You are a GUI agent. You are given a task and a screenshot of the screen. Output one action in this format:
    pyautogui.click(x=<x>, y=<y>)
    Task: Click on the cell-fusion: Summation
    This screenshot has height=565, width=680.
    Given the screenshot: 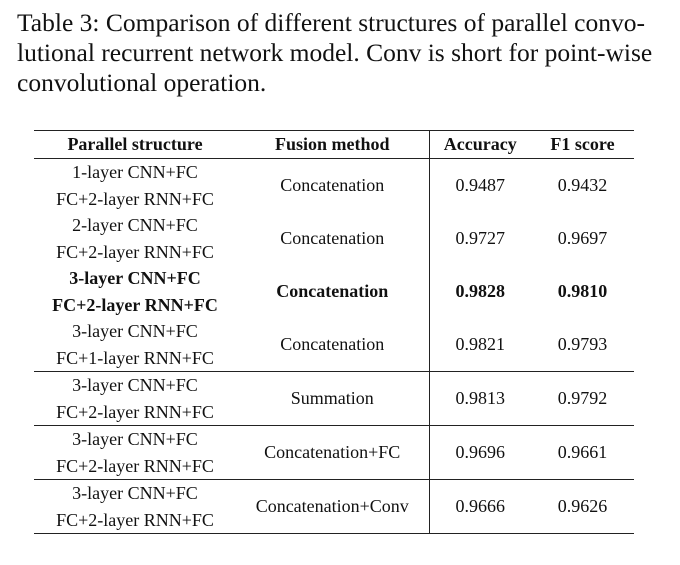 What is the action you would take?
    pyautogui.click(x=333, y=398)
    